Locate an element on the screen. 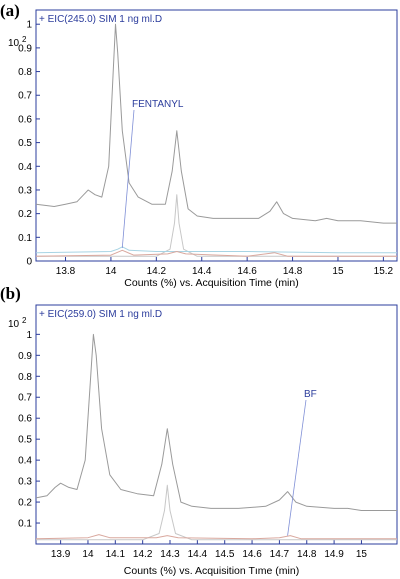 This screenshot has height=579, width=400. panel-letter: (a) is located at coordinates (10, 10).